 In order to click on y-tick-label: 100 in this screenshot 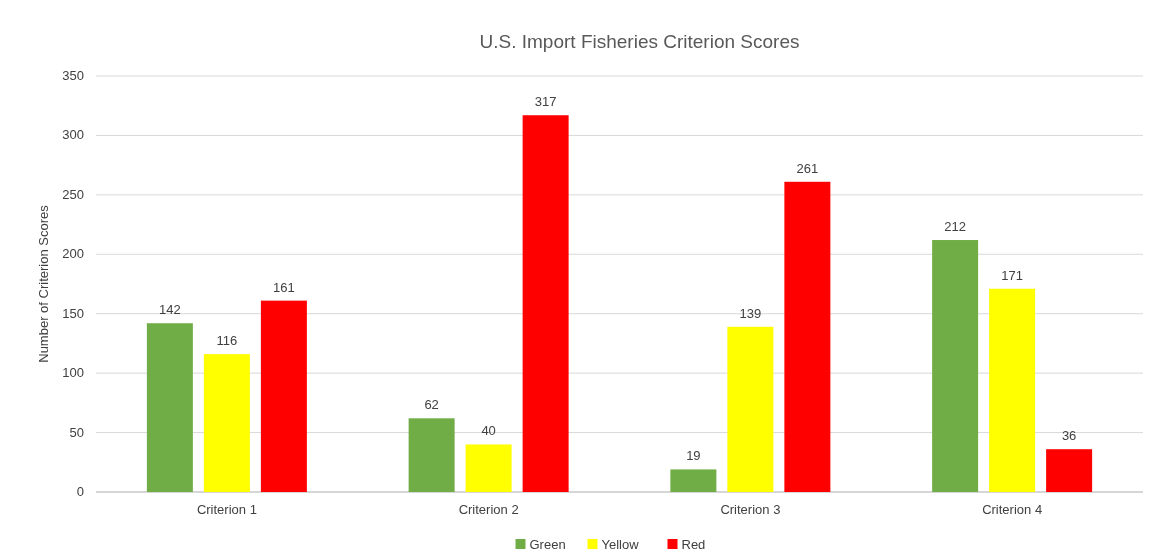, I will do `click(73, 373)`.